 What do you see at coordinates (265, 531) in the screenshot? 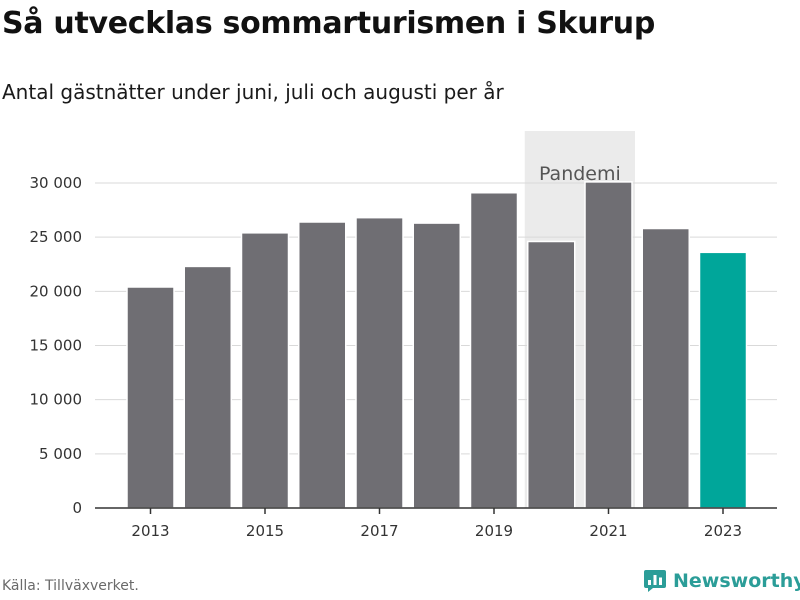
I see `x-tick-label: 2015` at bounding box center [265, 531].